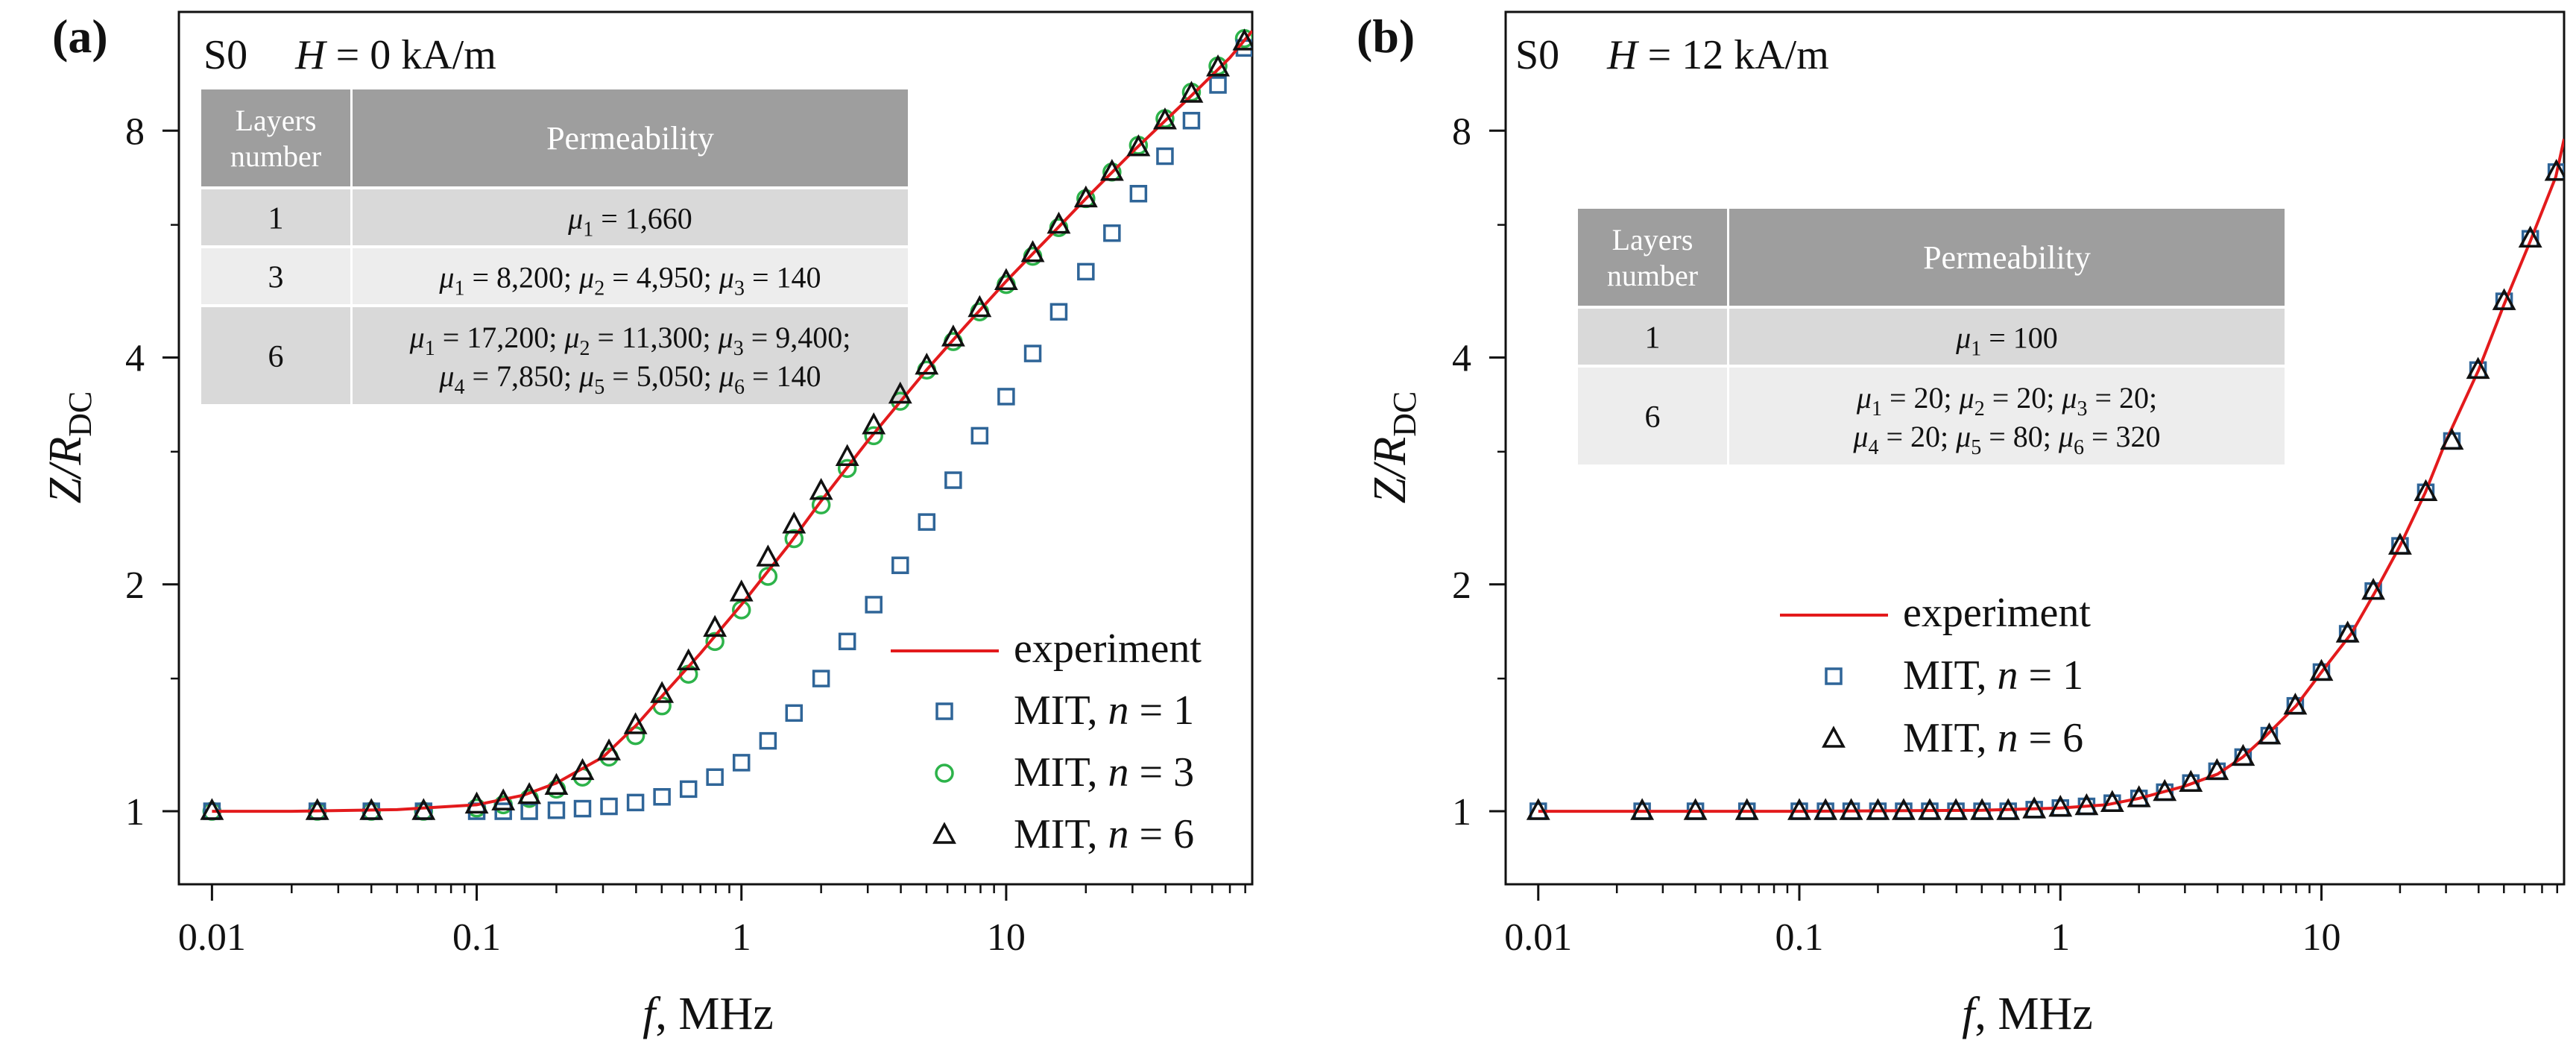 The width and height of the screenshot is (2576, 1058). Describe the element at coordinates (661, 376) in the screenshot. I see `mu-value: = 5,050;` at that location.